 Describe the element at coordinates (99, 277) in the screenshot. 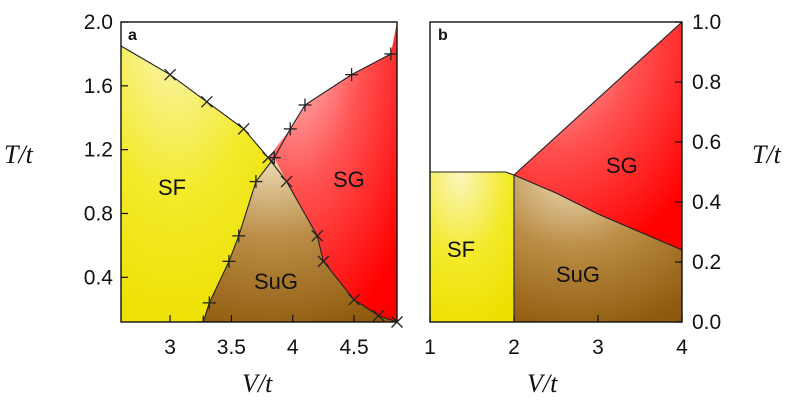

I see `panel-a-y-tick-label: 0.4` at that location.